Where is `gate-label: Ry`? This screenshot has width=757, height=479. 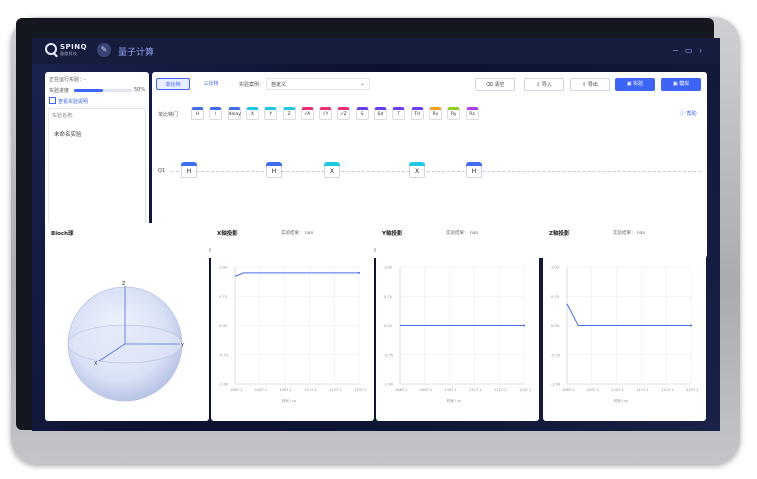 gate-label: Ry is located at coordinates (453, 114).